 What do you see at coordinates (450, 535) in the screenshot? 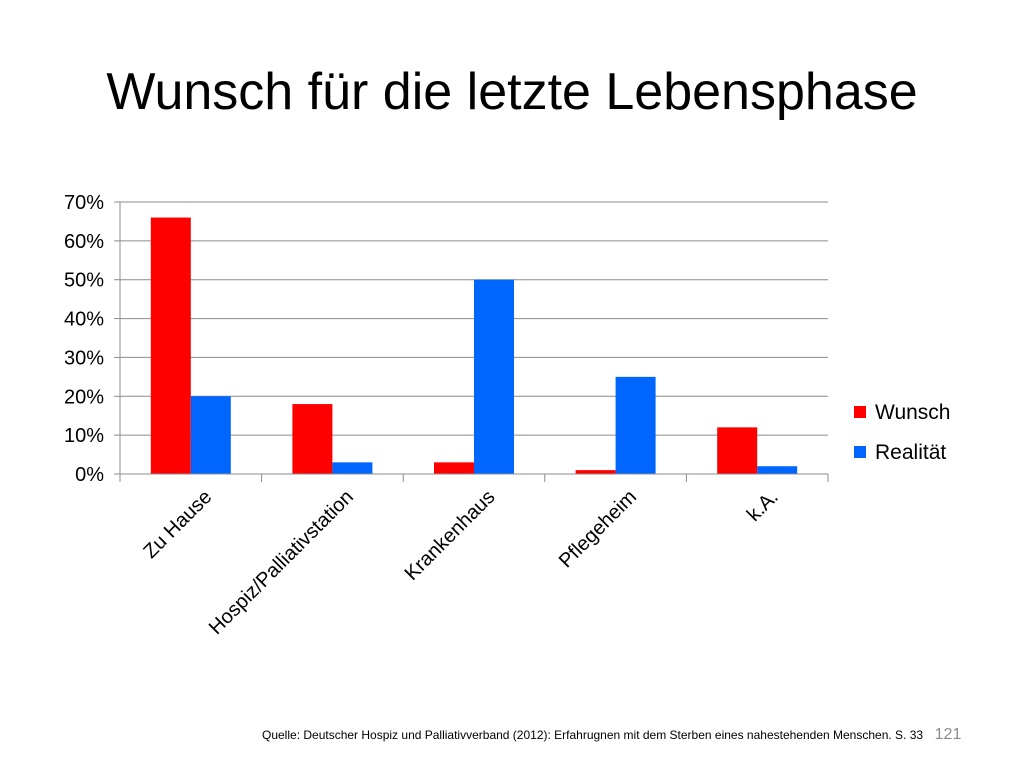
I see `x-category-label: Krankenhaus` at bounding box center [450, 535].